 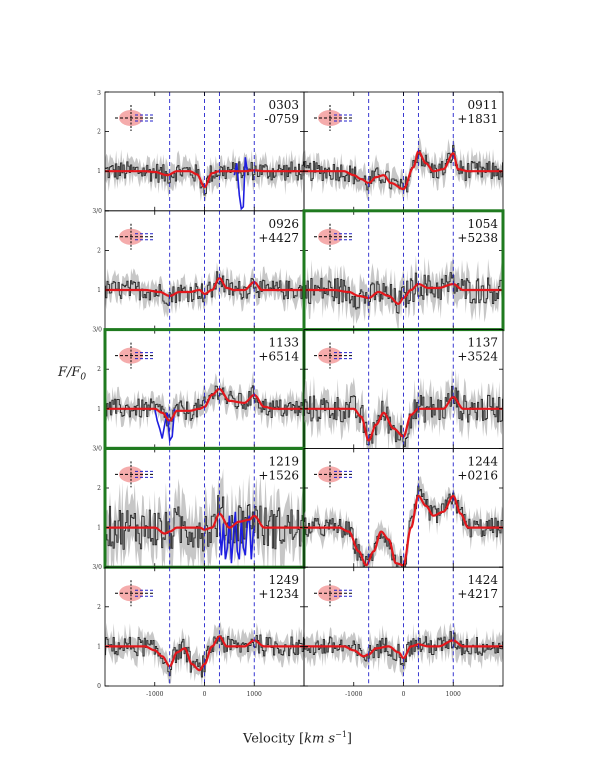 I want to click on panel-name-top: 0911, so click(x=482, y=105).